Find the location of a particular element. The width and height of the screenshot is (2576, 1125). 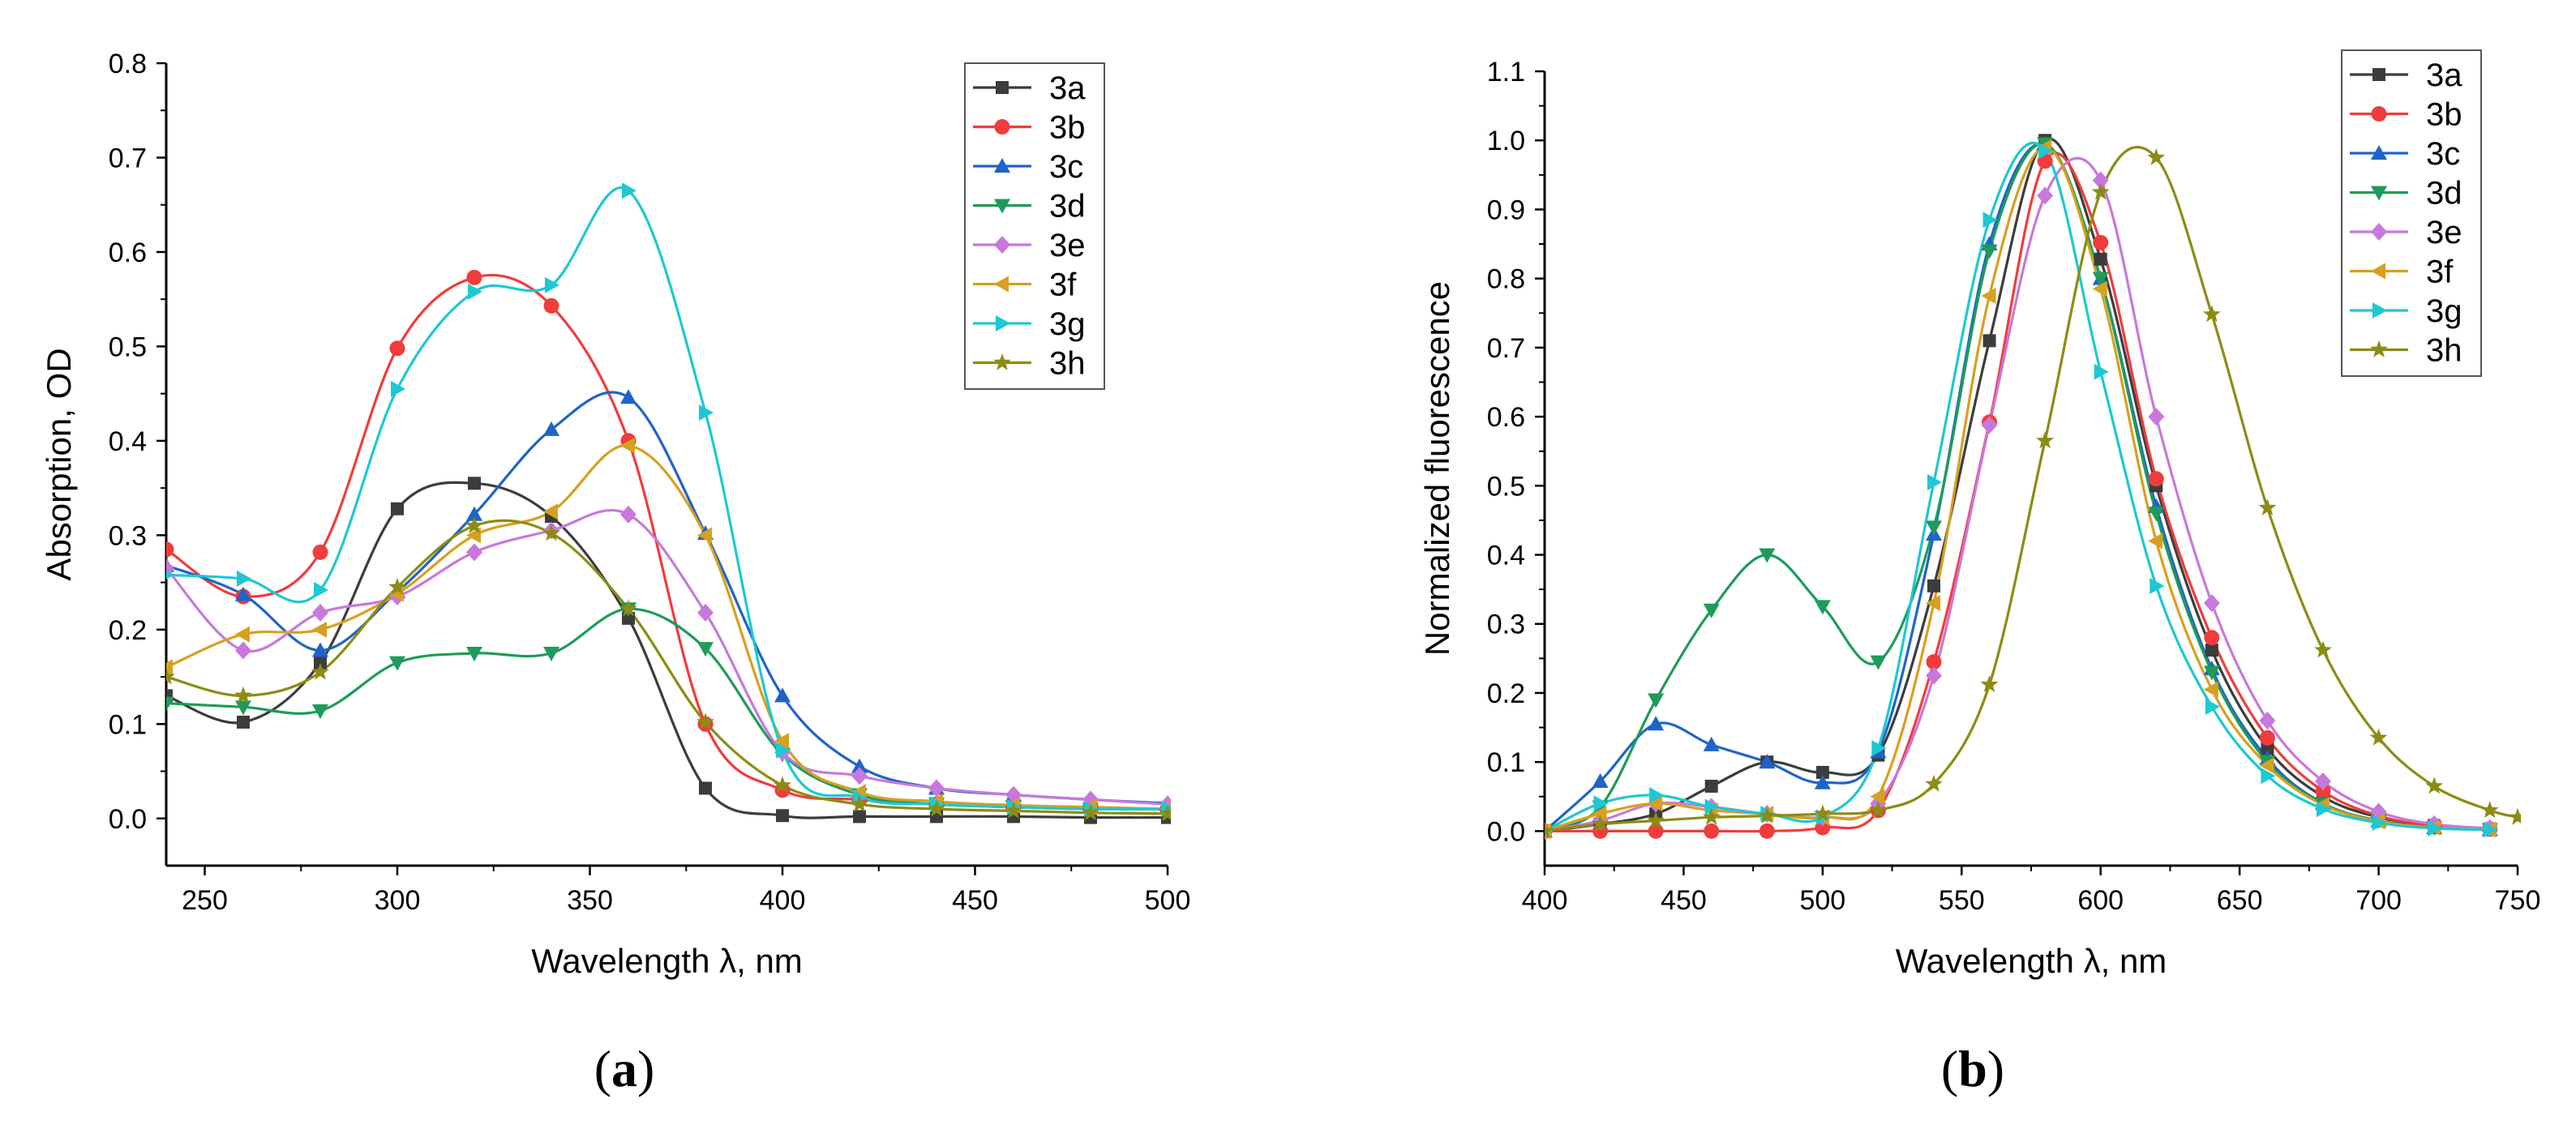

legend-marker-3d is located at coordinates (1002, 206).